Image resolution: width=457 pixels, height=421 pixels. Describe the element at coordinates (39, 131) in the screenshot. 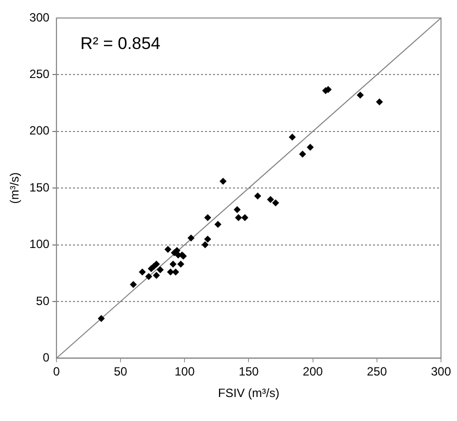

I see `y-tick-label: 200` at that location.